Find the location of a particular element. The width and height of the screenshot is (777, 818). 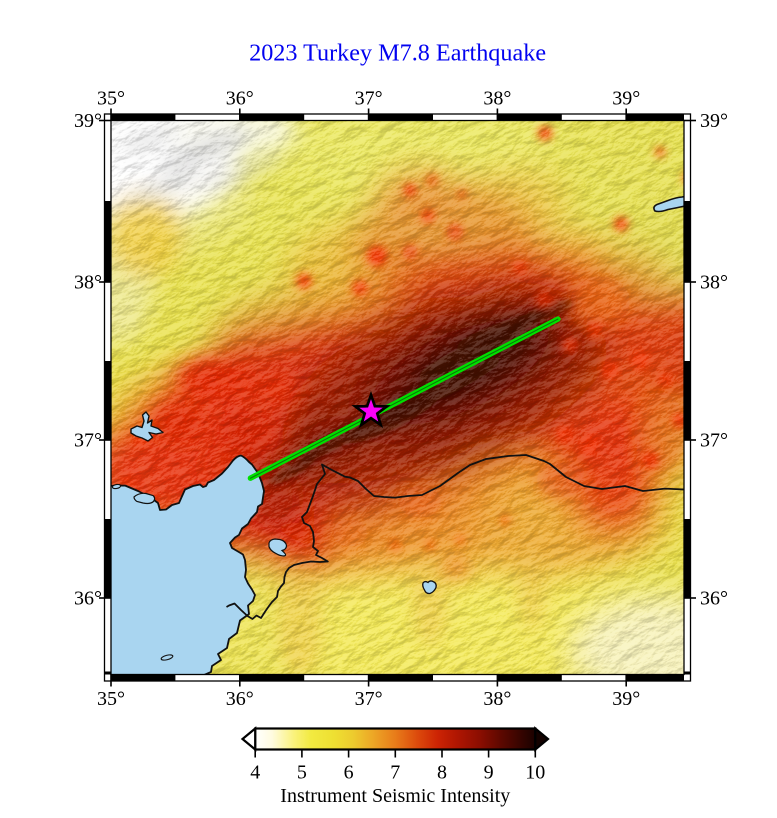

svg-text: 7 is located at coordinates (395, 773).